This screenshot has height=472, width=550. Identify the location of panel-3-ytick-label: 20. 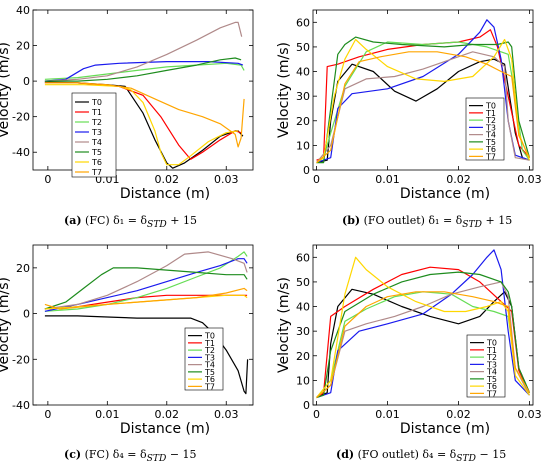
(23, 268).